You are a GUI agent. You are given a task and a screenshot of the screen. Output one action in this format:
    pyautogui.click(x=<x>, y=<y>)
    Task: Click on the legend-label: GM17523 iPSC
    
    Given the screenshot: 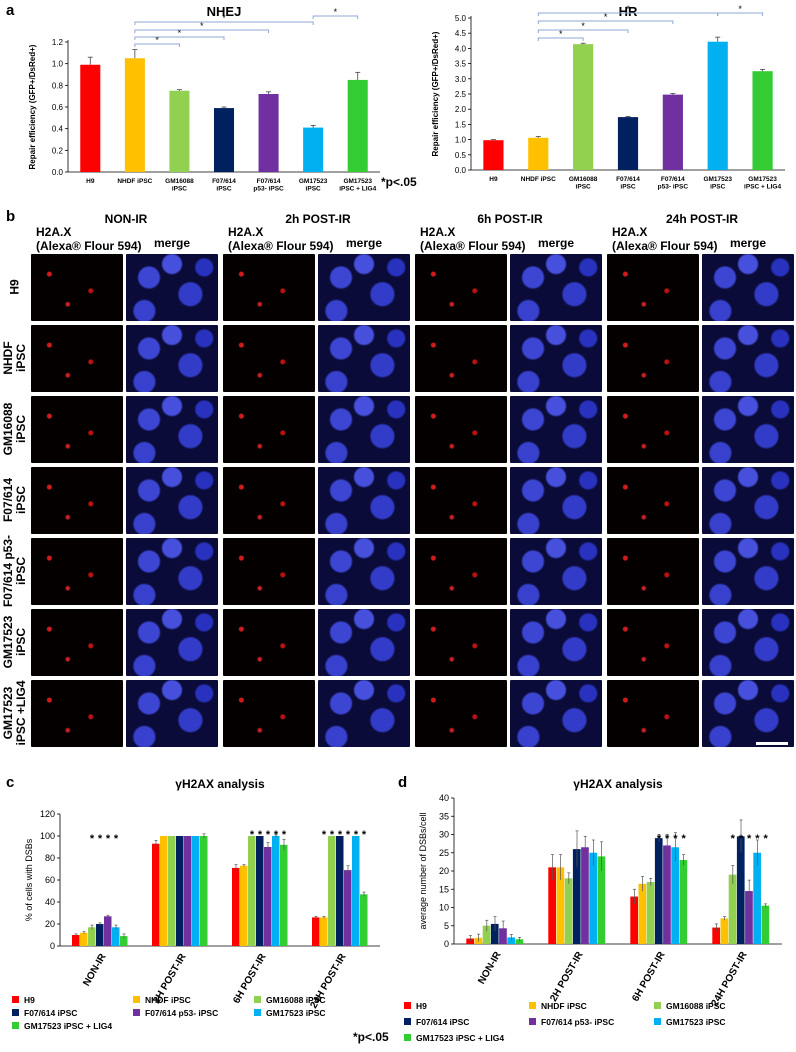 What is the action you would take?
    pyautogui.click(x=696, y=1022)
    